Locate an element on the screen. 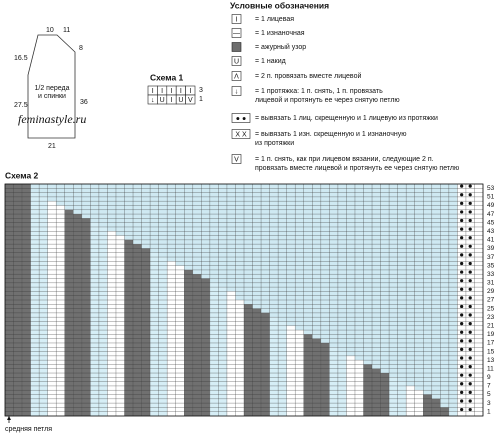 This screenshot has height=434, width=500. row-number: 43 is located at coordinates (491, 231).